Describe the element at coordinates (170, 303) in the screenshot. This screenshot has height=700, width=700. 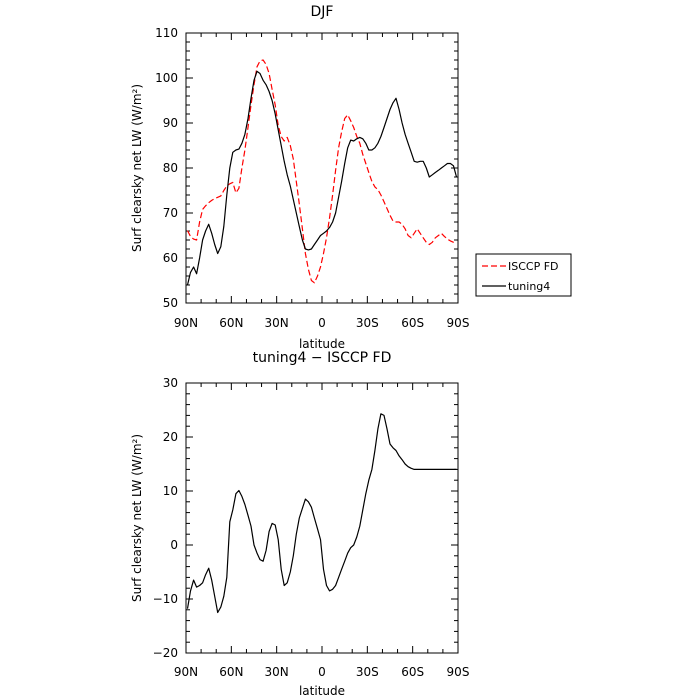
I see `y-tick-label: 50` at that location.